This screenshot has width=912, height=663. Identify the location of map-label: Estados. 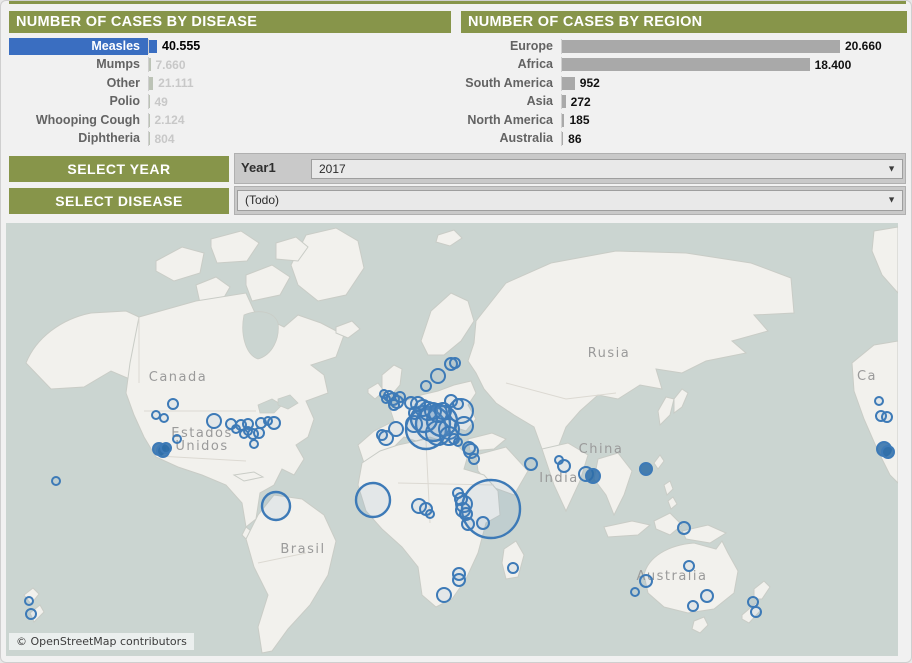
(202, 433).